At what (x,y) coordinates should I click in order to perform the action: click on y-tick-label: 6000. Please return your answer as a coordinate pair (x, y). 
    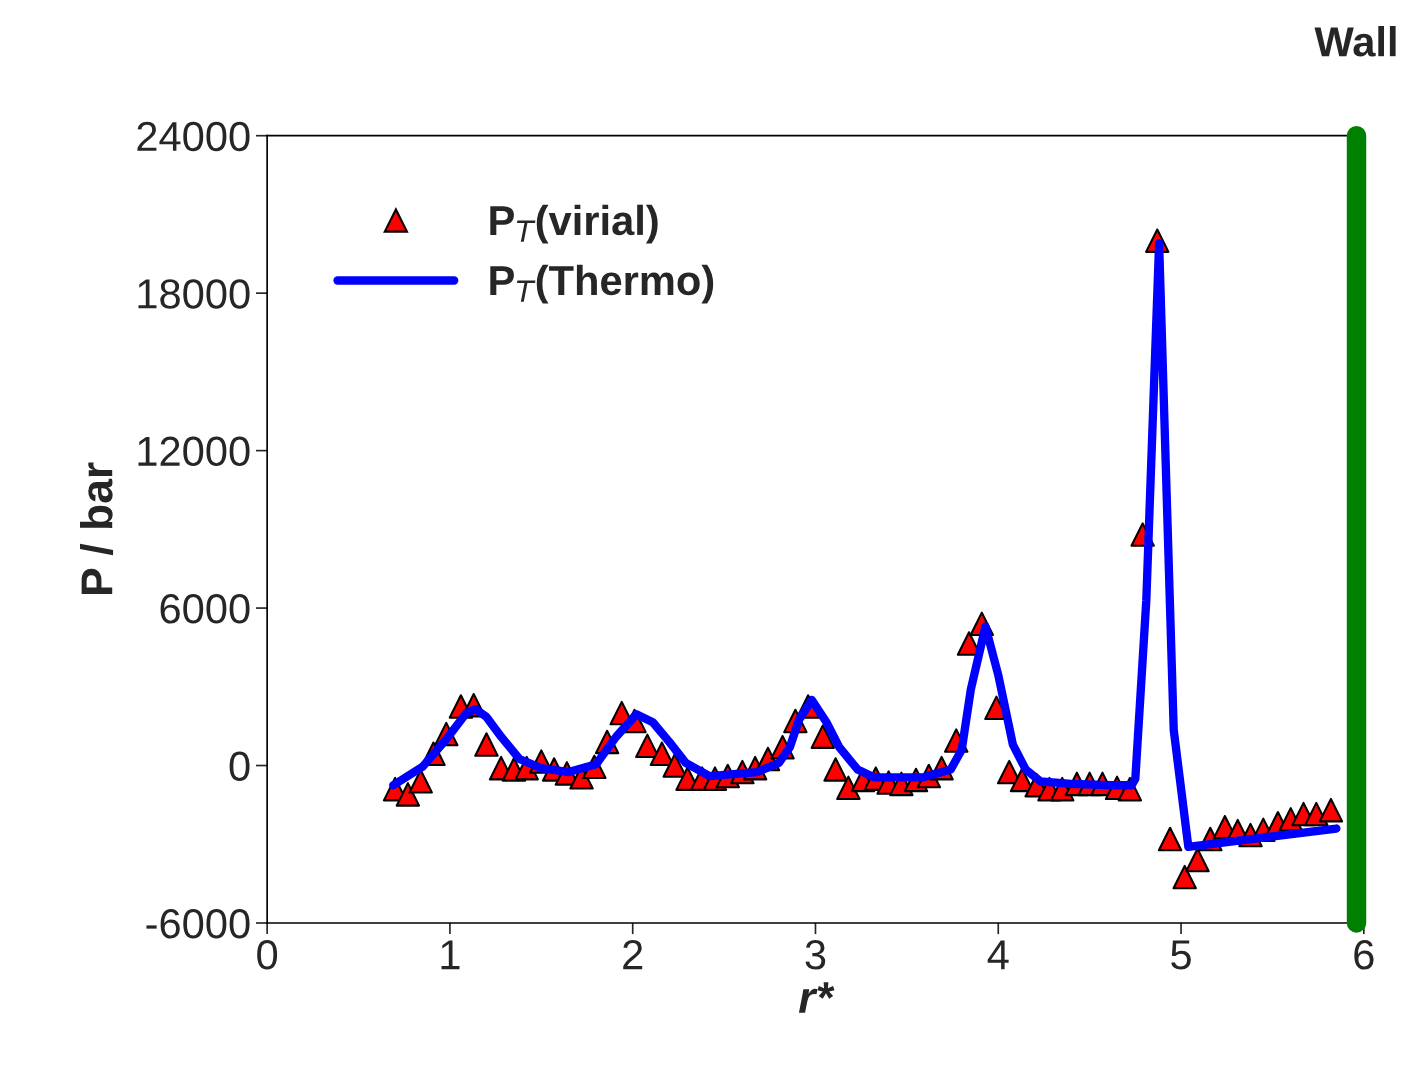
    Looking at the image, I should click on (205, 609).